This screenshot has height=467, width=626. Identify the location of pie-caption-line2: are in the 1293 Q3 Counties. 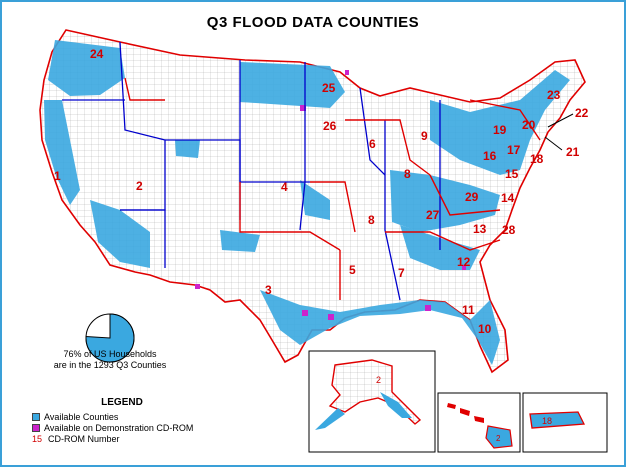
(110, 365).